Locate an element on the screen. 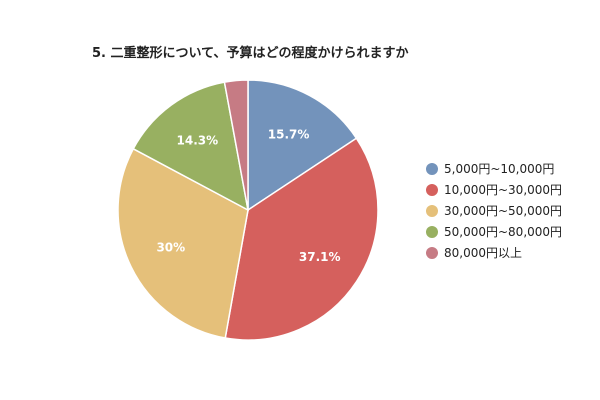  legend-item-3: 30,000円~50,000円 is located at coordinates (494, 210).